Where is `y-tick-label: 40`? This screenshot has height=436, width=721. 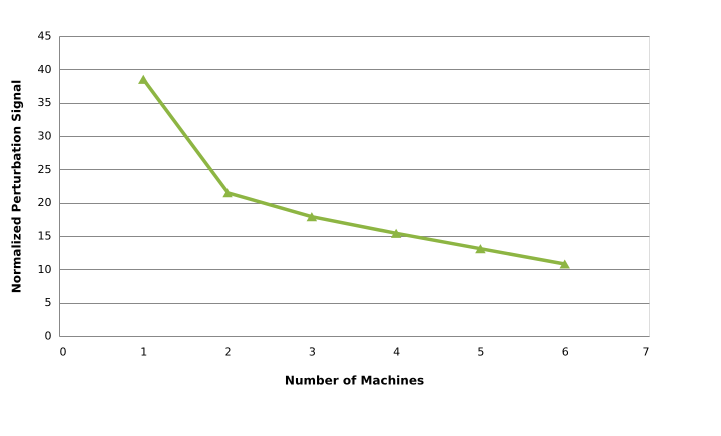
y-tick-label: 40 is located at coordinates (45, 69).